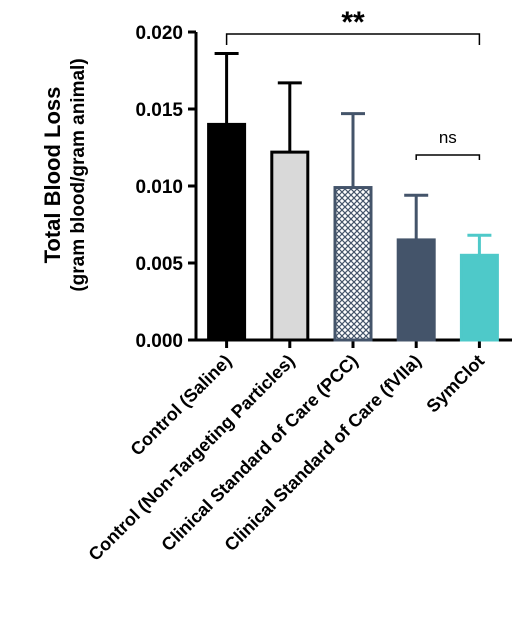  Describe the element at coordinates (52, 175) in the screenshot. I see `y-axis-title: Total Blood Loss` at that location.